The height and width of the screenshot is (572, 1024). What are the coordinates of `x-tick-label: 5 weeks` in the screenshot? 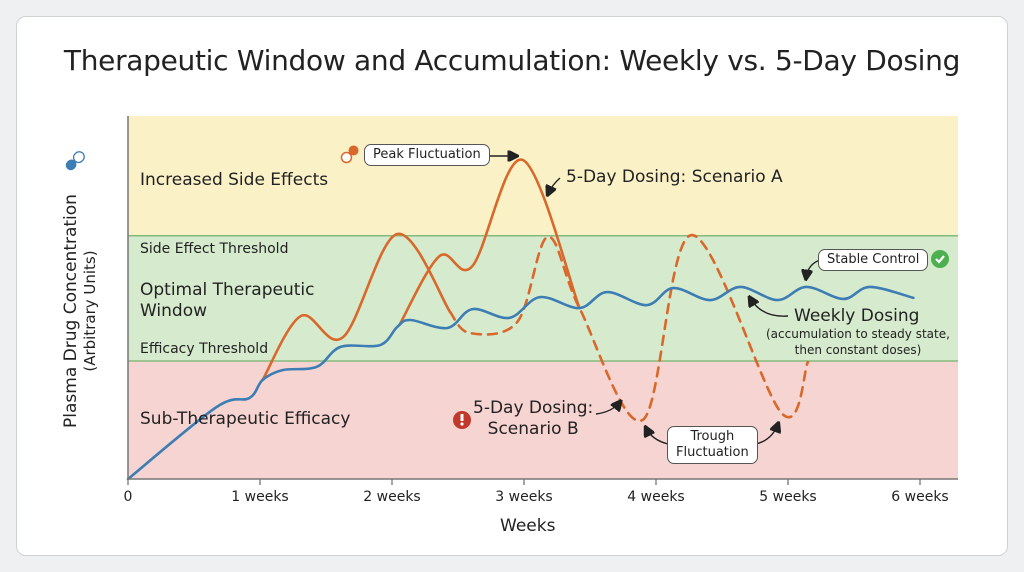 It's located at (788, 497).